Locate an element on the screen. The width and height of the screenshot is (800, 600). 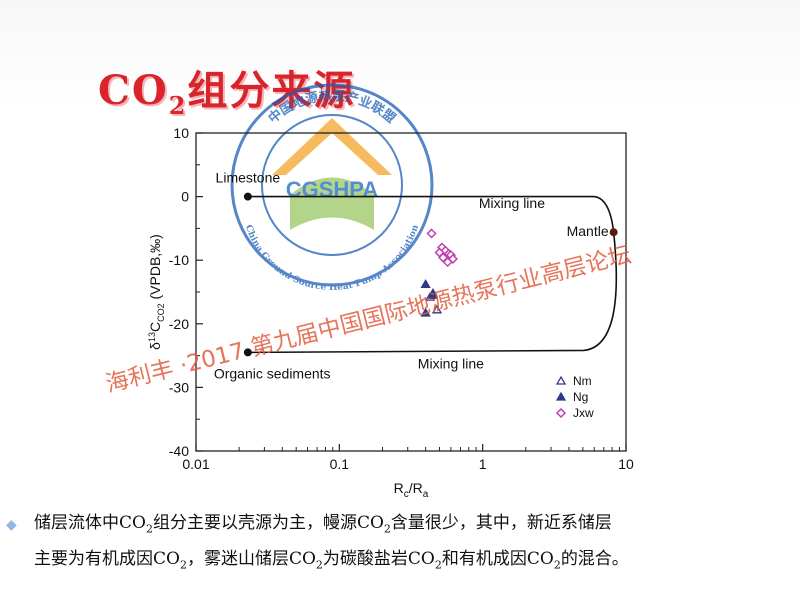
mixing-curve is located at coordinates (430, 274).